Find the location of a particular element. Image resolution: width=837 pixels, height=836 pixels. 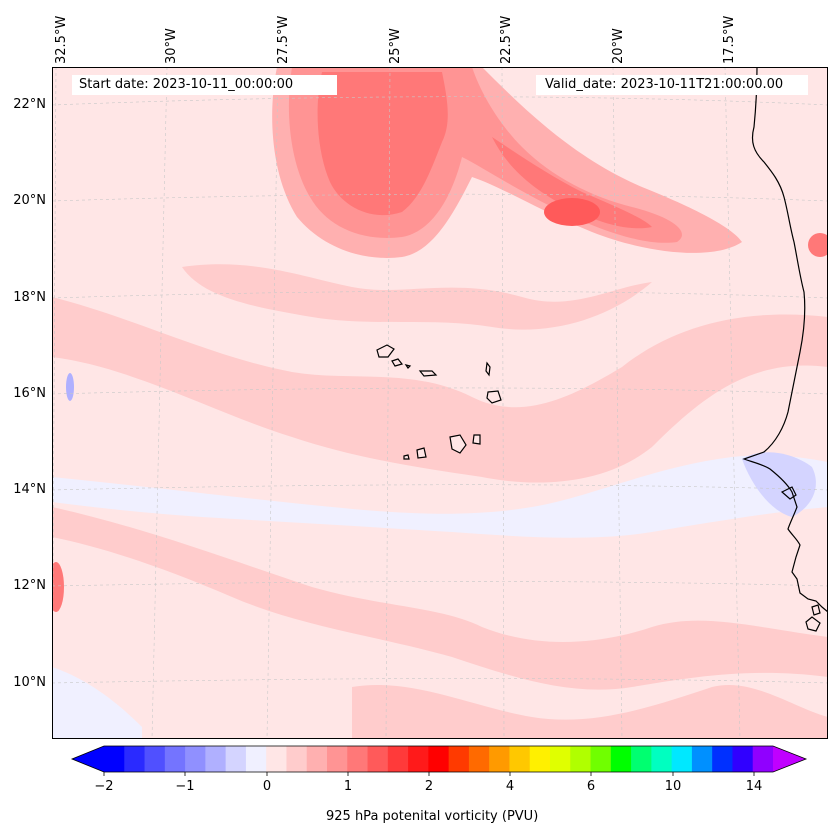

lon-label-17-5w: 17.5°W is located at coordinates (729, 39).